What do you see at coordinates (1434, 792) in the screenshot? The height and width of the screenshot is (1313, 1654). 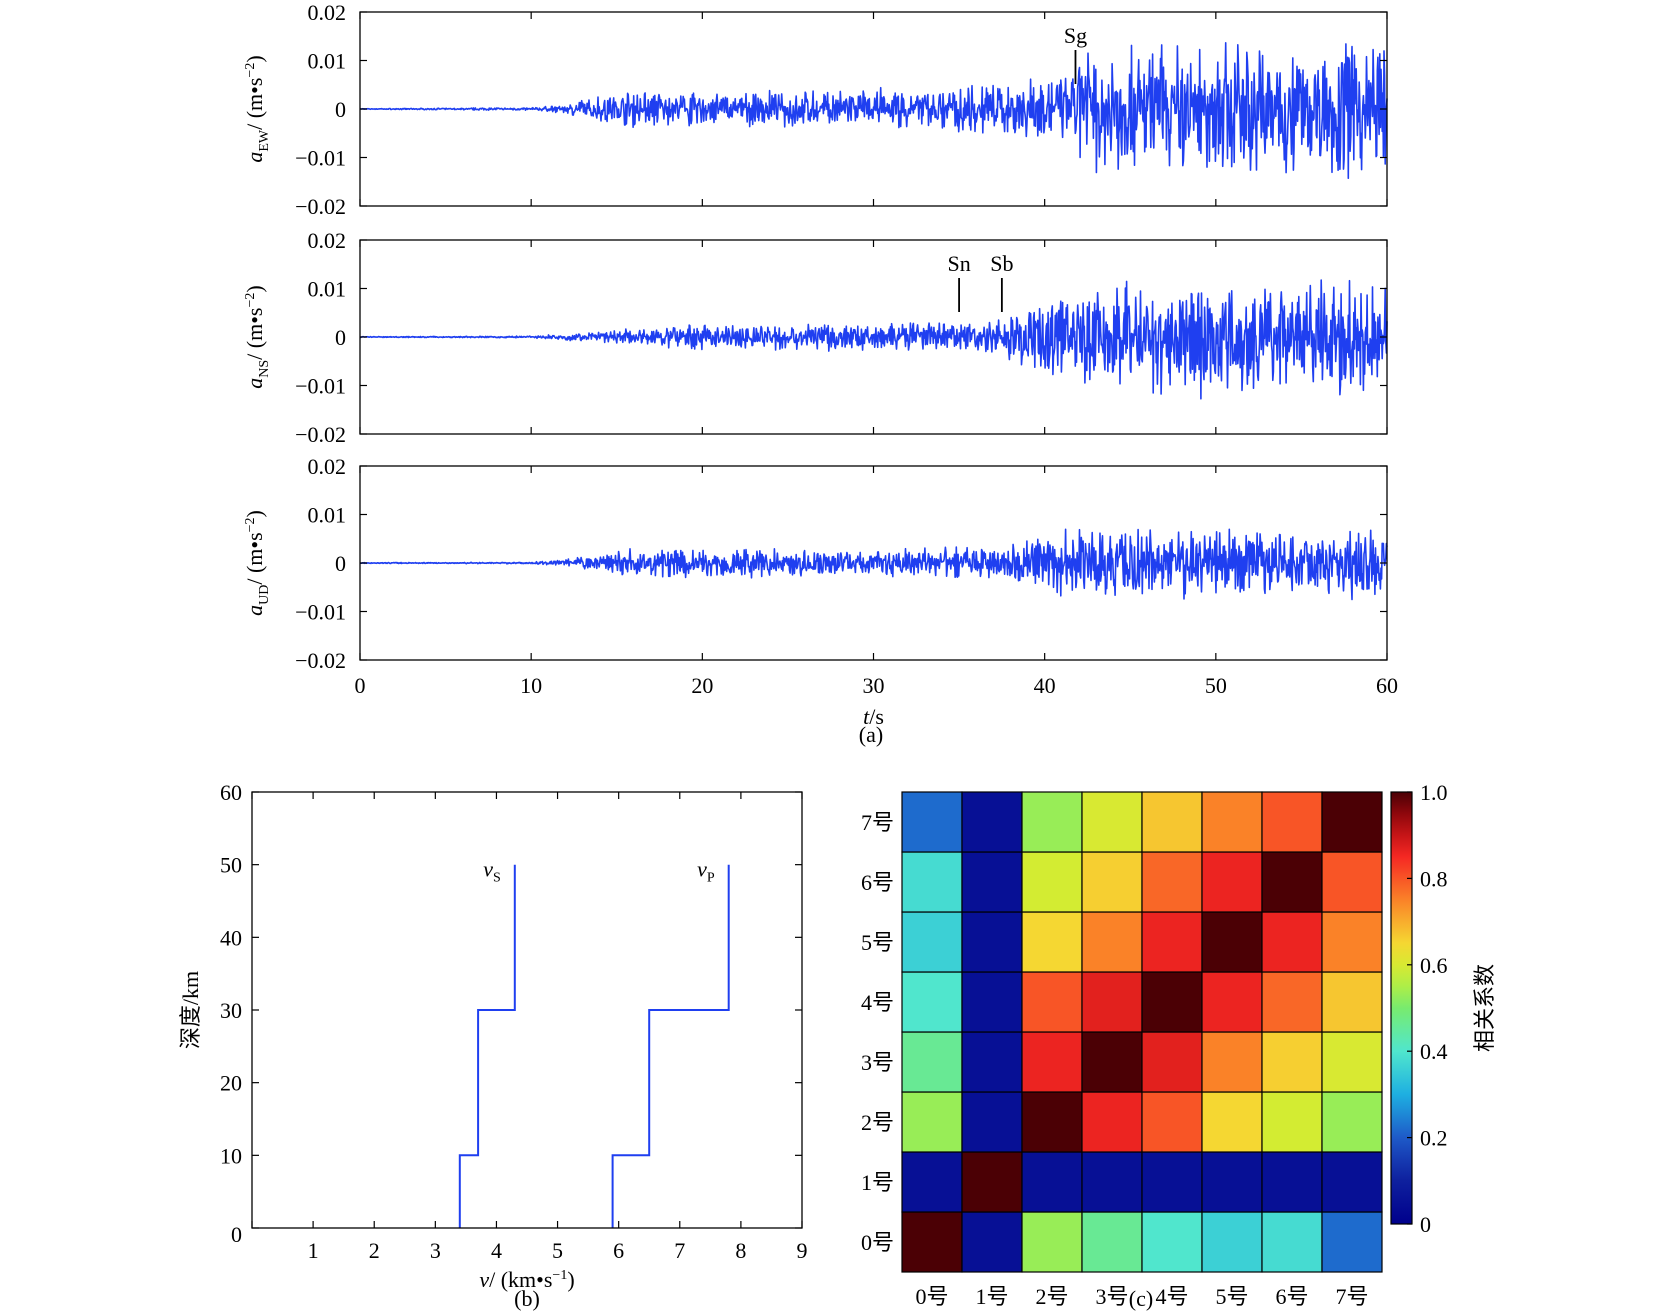 I see `colorbar-tick-label: 1.0` at bounding box center [1434, 792].